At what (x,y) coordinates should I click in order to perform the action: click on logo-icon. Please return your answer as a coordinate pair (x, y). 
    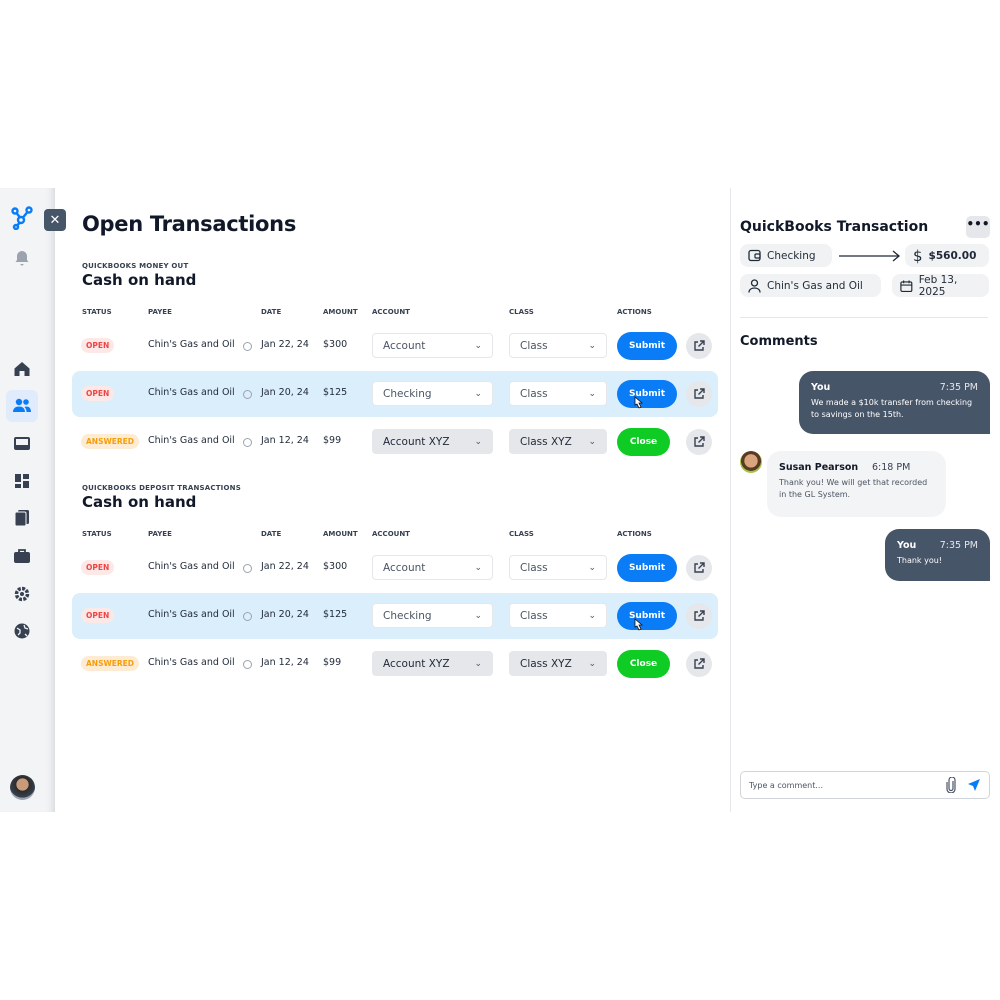
    Looking at the image, I should click on (22, 218).